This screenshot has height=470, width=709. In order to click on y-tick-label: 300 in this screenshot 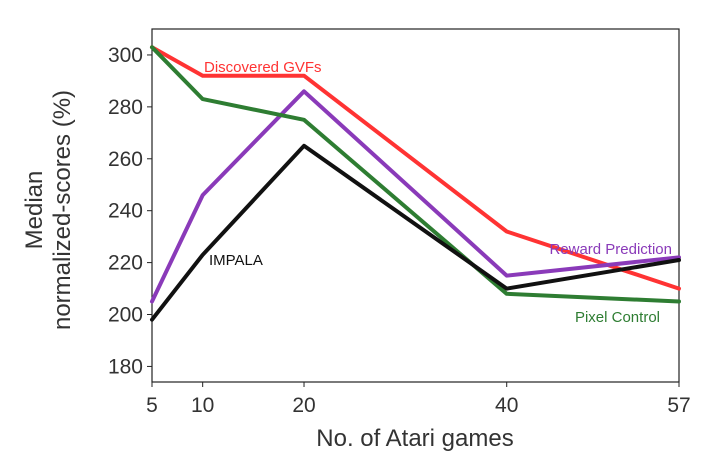, I will do `click(125, 55)`.